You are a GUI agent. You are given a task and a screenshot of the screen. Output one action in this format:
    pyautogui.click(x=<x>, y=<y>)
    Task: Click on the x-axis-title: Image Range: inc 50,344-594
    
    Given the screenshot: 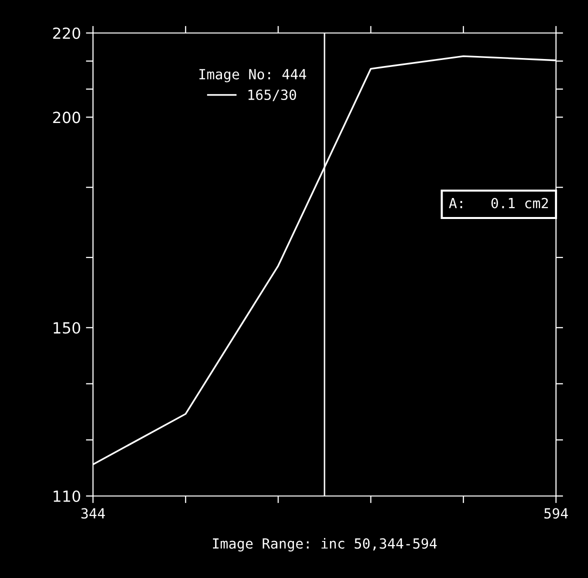 What is the action you would take?
    pyautogui.click(x=324, y=545)
    